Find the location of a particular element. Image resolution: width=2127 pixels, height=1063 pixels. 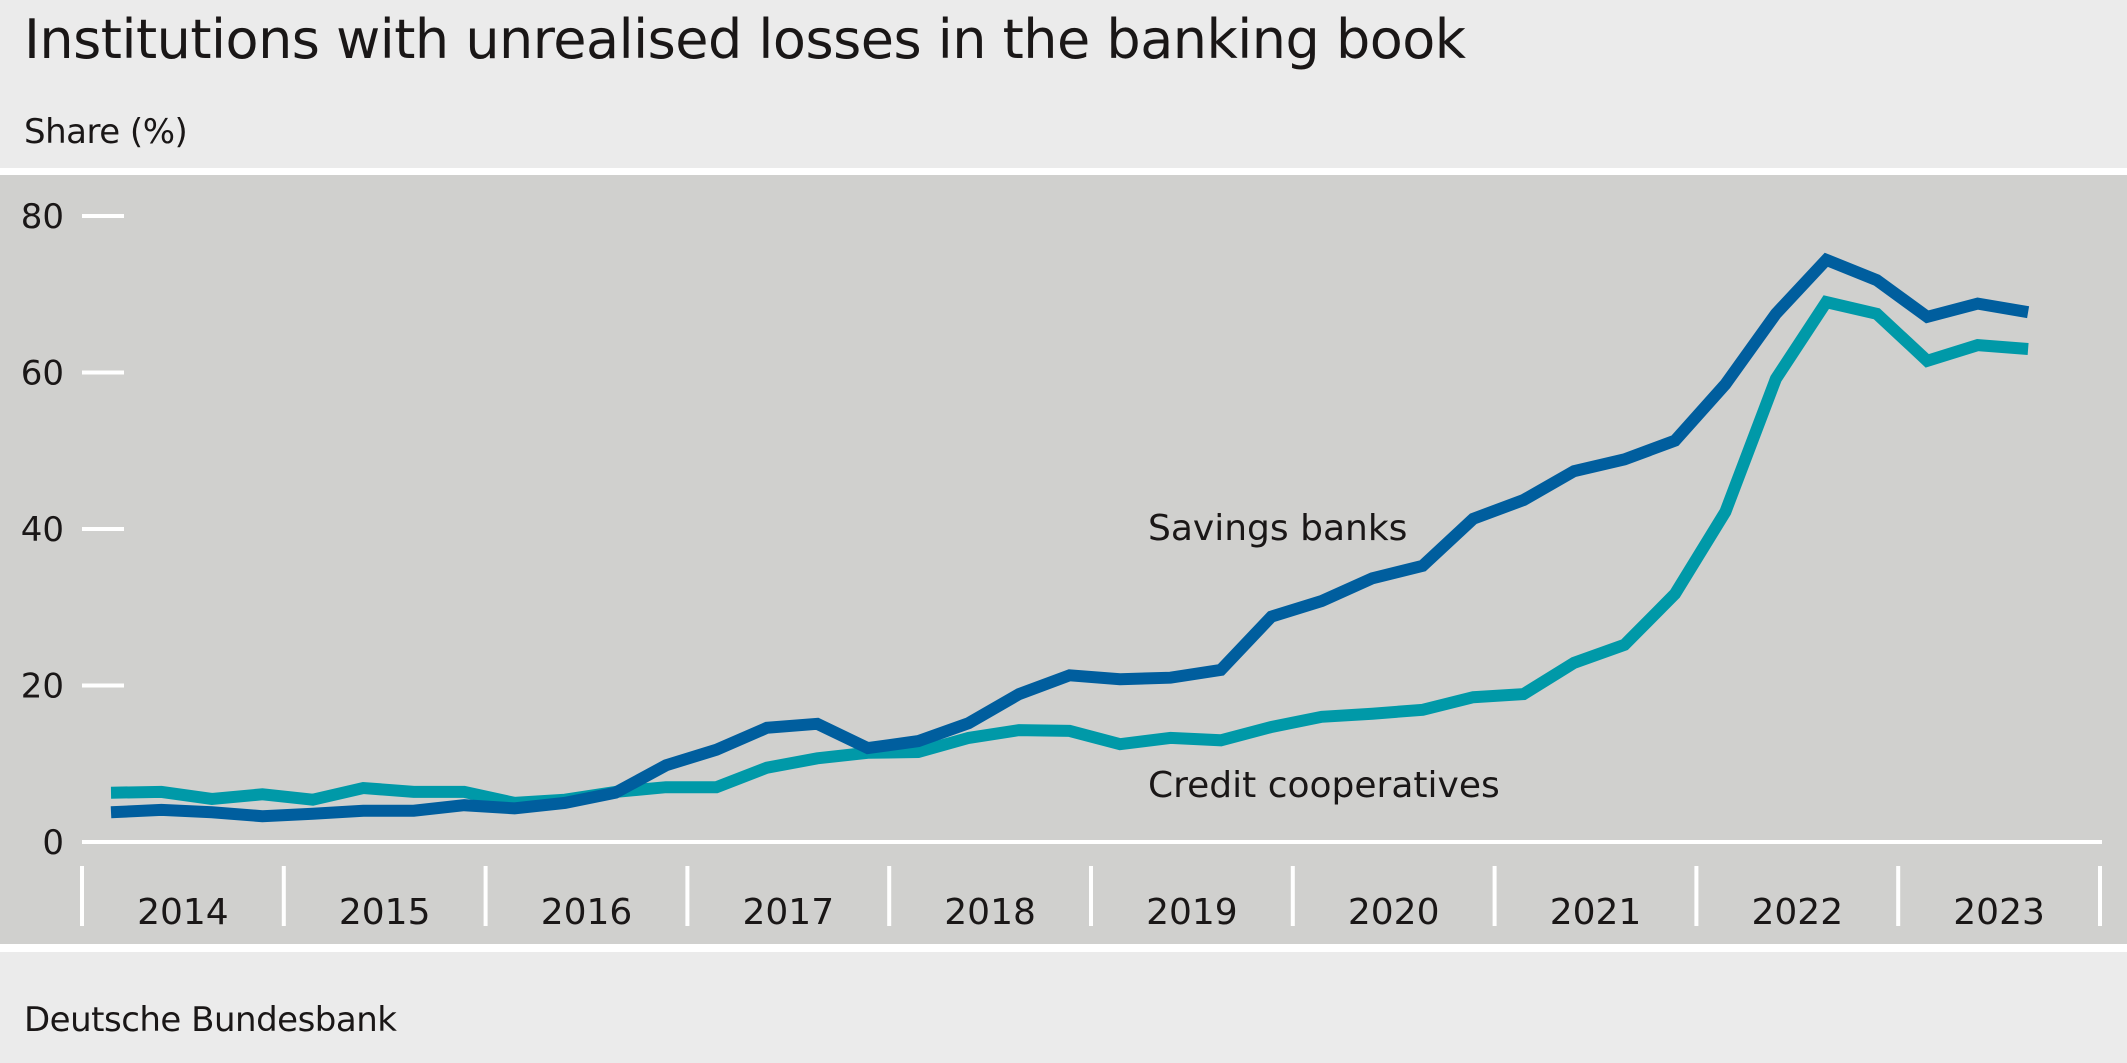

y-tick-label: 60 is located at coordinates (42, 374).